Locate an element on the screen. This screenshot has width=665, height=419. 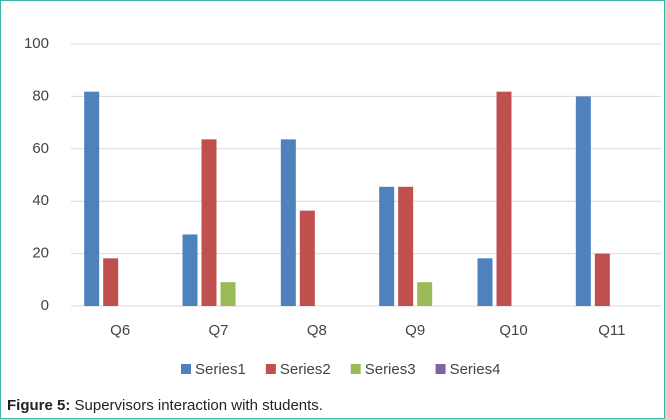
x-tick-label: Q11 is located at coordinates (611, 330).